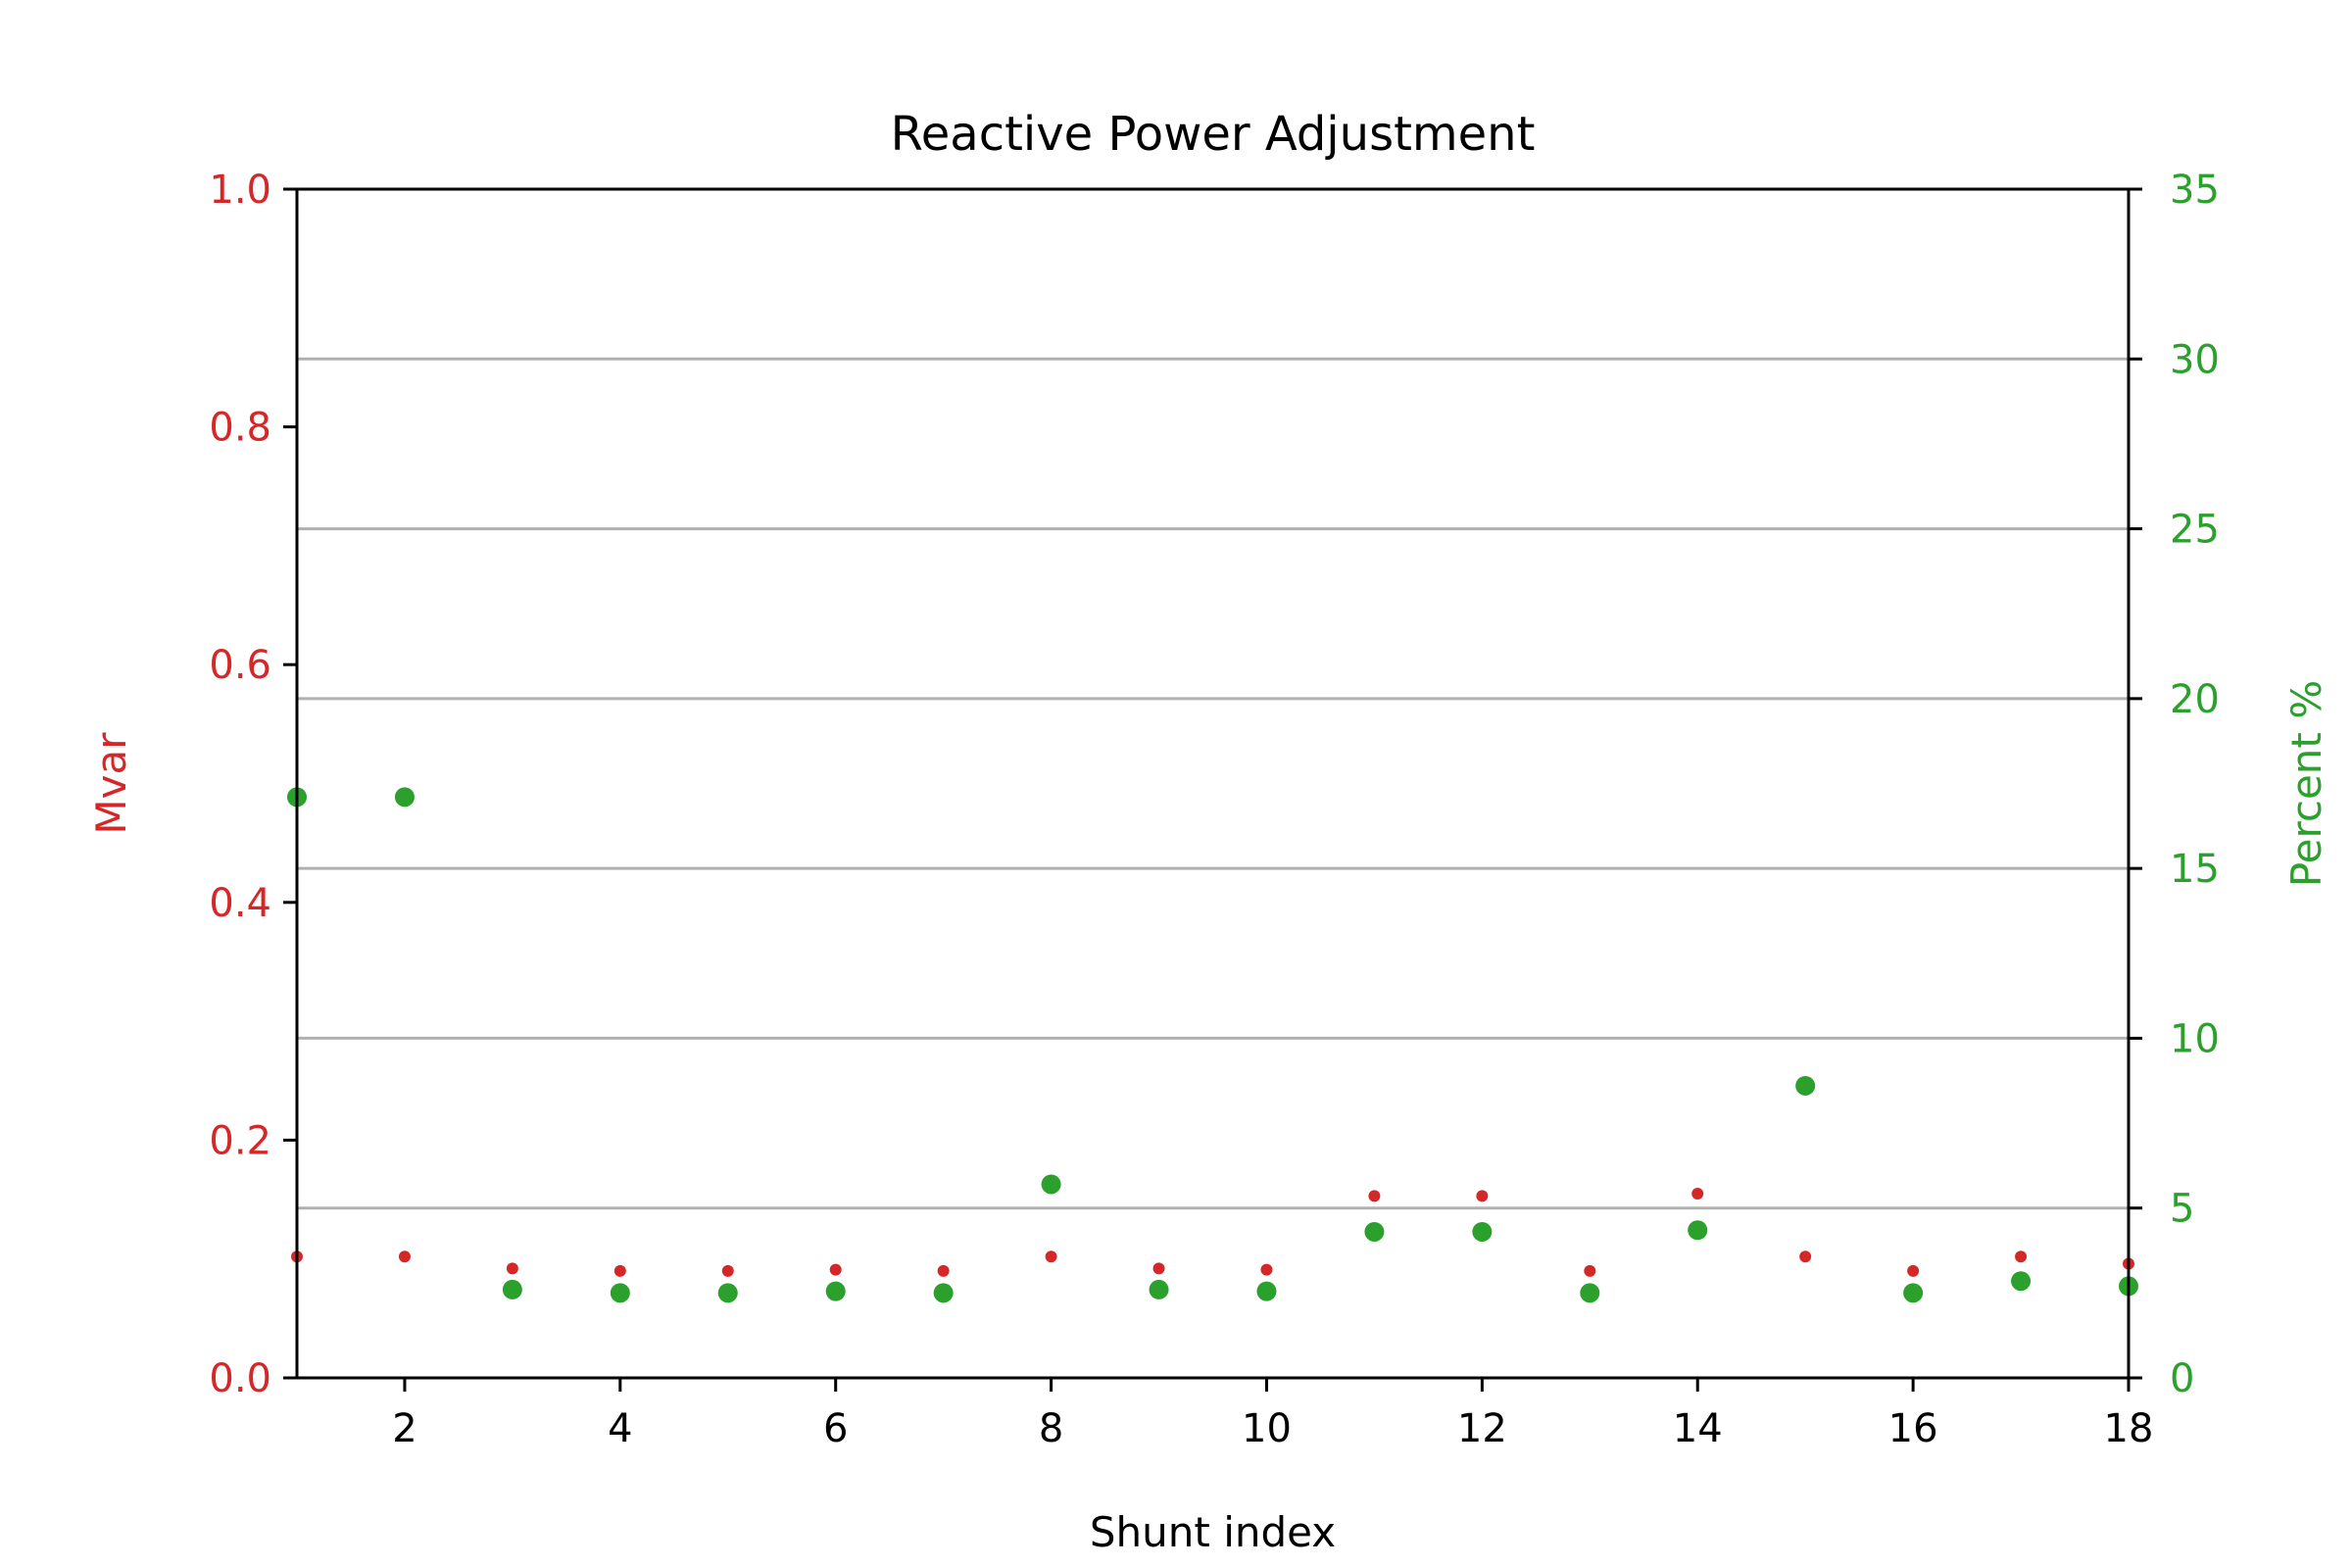 This screenshot has width=2352, height=1568. Describe the element at coordinates (2195, 699) in the screenshot. I see `y-right-tick-label: 20` at that location.